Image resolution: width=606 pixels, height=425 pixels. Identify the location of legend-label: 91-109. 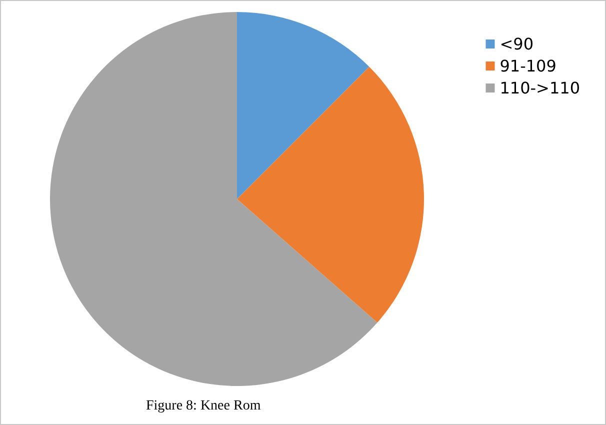
(528, 66).